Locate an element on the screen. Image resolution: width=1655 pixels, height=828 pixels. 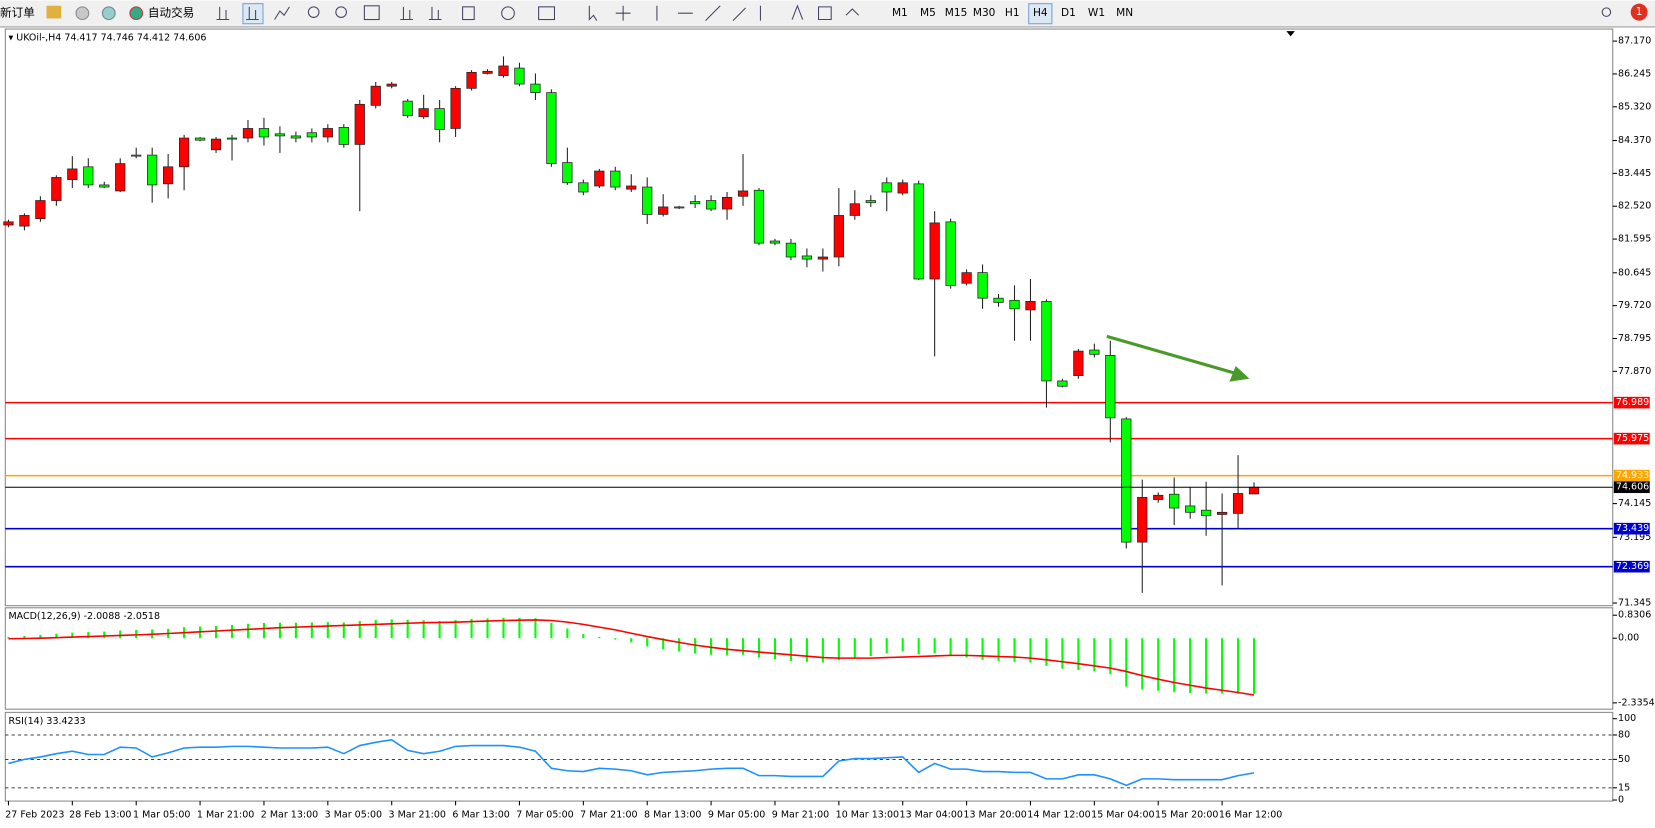
timeframe-button: W1 is located at coordinates (1096, 13).